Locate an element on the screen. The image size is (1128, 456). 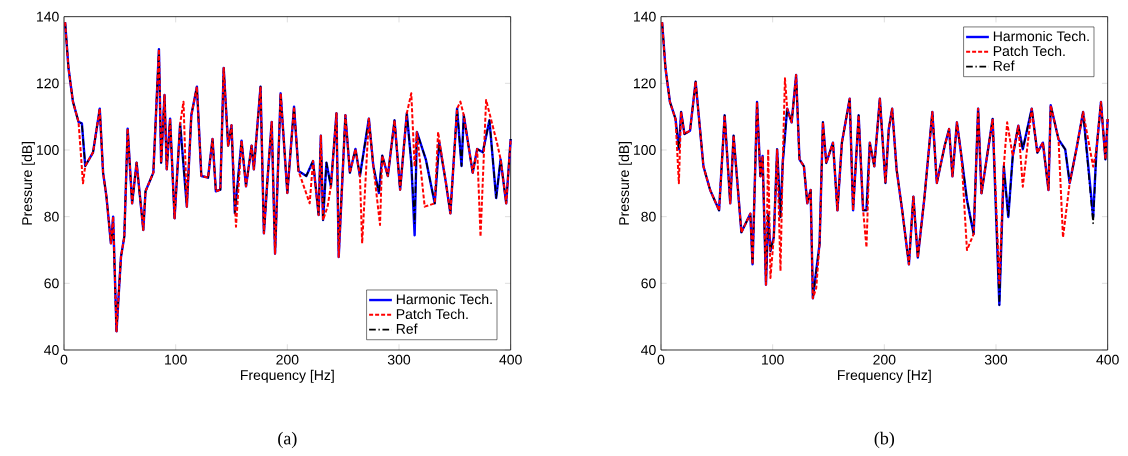
text: (b) is located at coordinates (884, 440).